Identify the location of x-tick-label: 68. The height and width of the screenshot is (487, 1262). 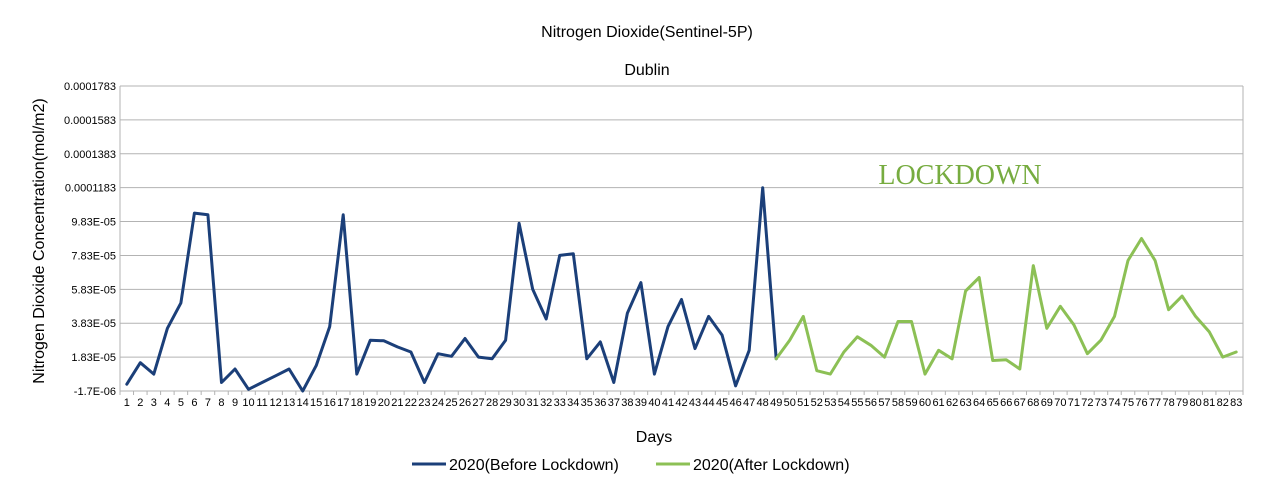
(1033, 403).